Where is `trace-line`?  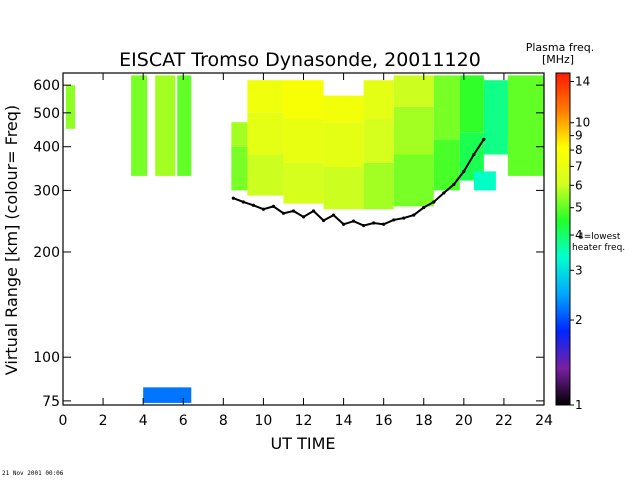 trace-line is located at coordinates (359, 182).